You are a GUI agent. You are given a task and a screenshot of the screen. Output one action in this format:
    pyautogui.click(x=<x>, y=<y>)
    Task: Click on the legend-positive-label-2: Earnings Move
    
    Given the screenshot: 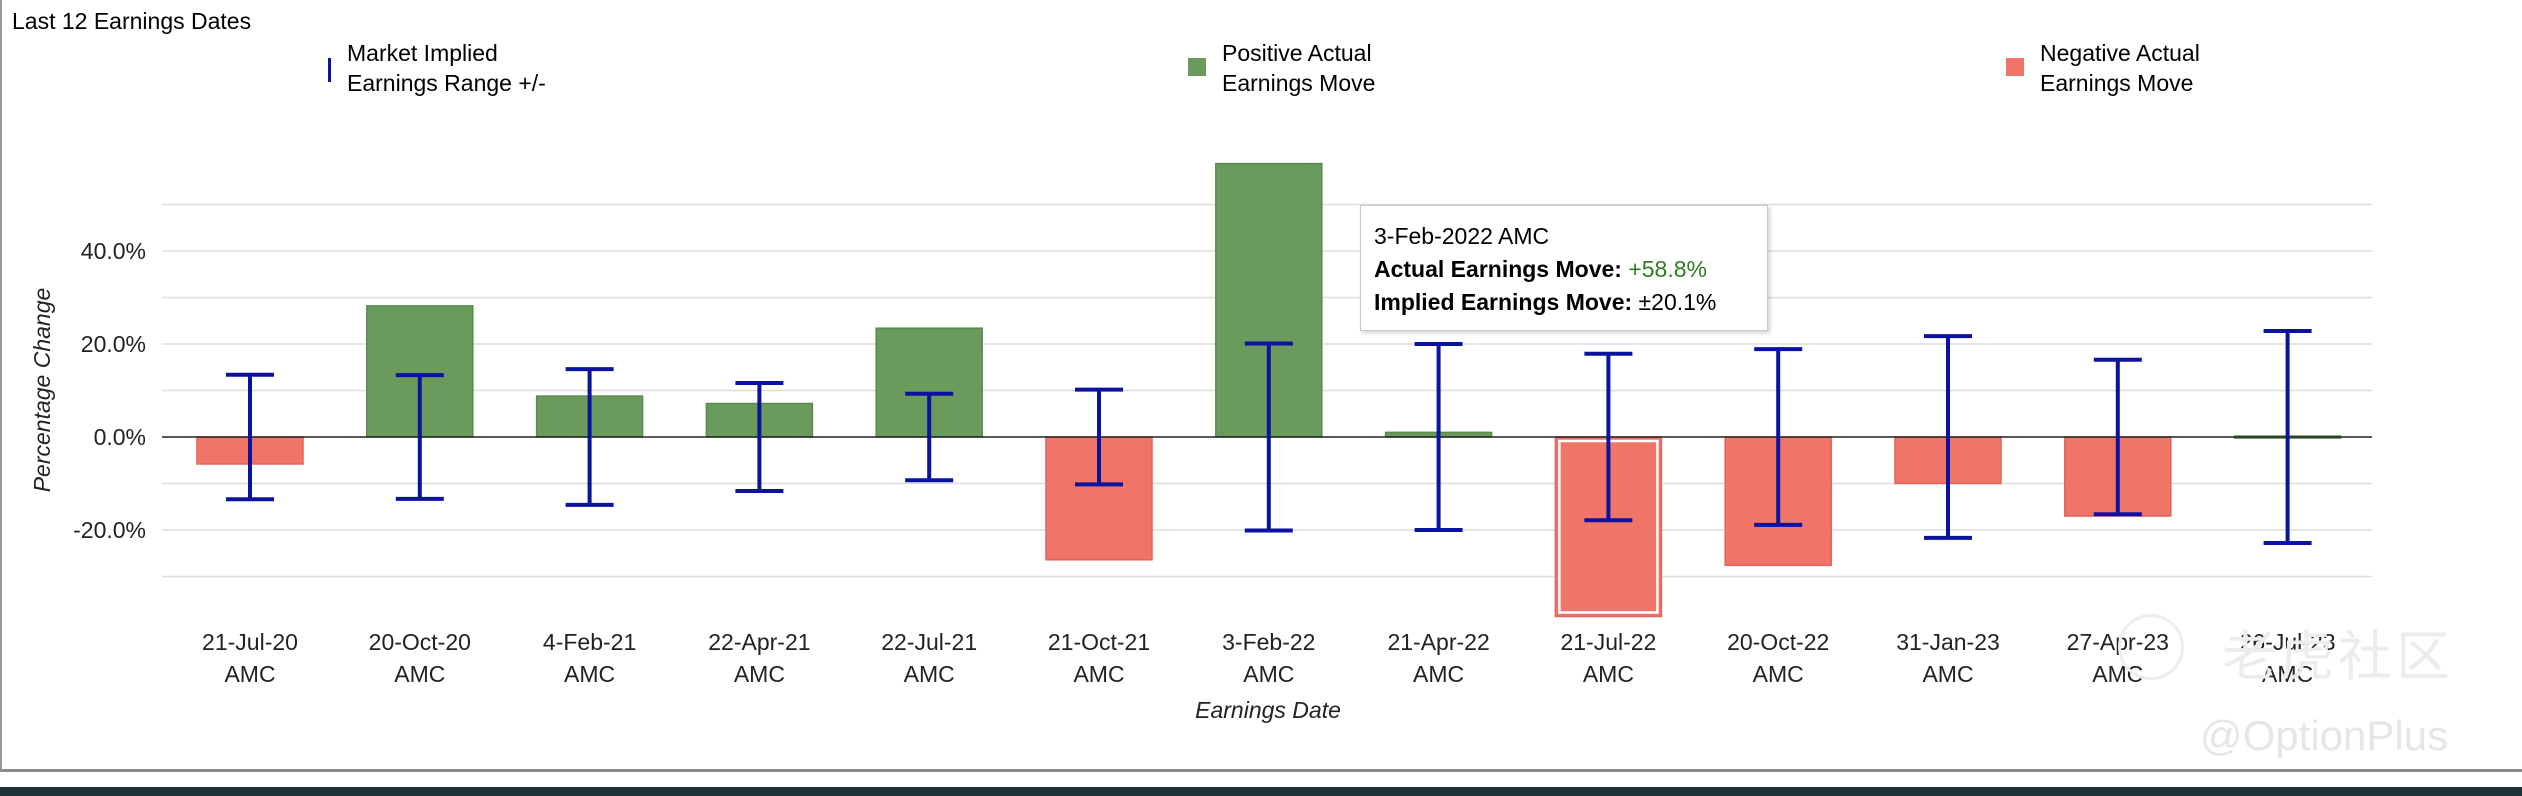 What is the action you would take?
    pyautogui.click(x=1299, y=83)
    